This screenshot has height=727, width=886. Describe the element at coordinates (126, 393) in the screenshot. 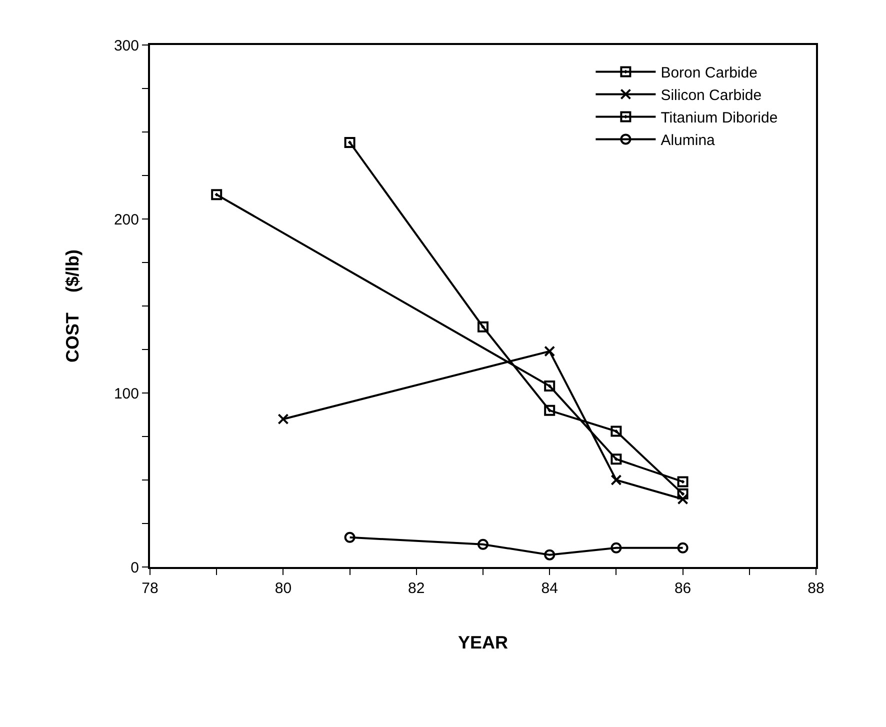

I see `y-tick-label: 100` at that location.